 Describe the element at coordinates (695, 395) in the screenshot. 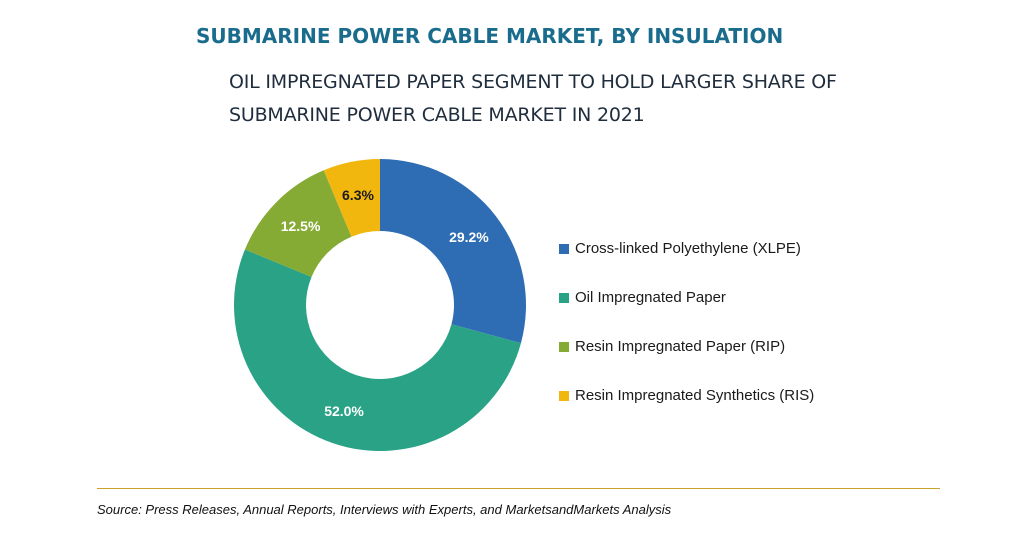

I see `legend-label: Resin Impregnated Synthetics (RIS)` at that location.